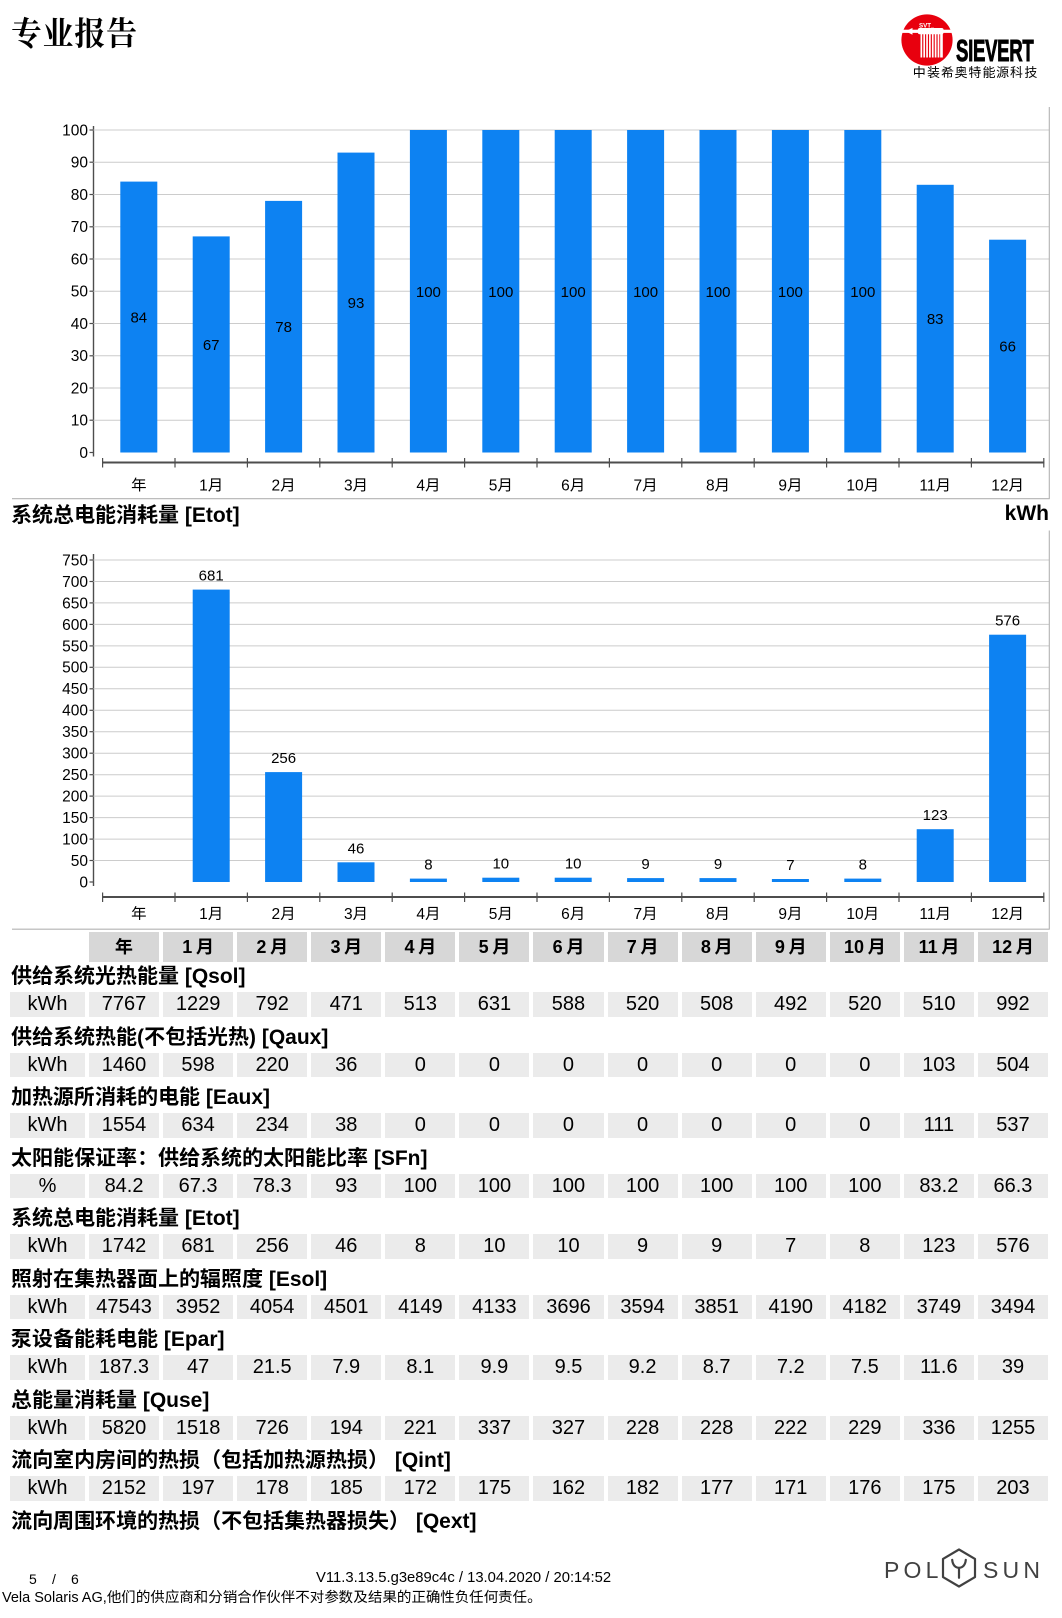 The image size is (1062, 1618). Describe the element at coordinates (138, 318) in the screenshot. I see `svg-text: 84` at that location.